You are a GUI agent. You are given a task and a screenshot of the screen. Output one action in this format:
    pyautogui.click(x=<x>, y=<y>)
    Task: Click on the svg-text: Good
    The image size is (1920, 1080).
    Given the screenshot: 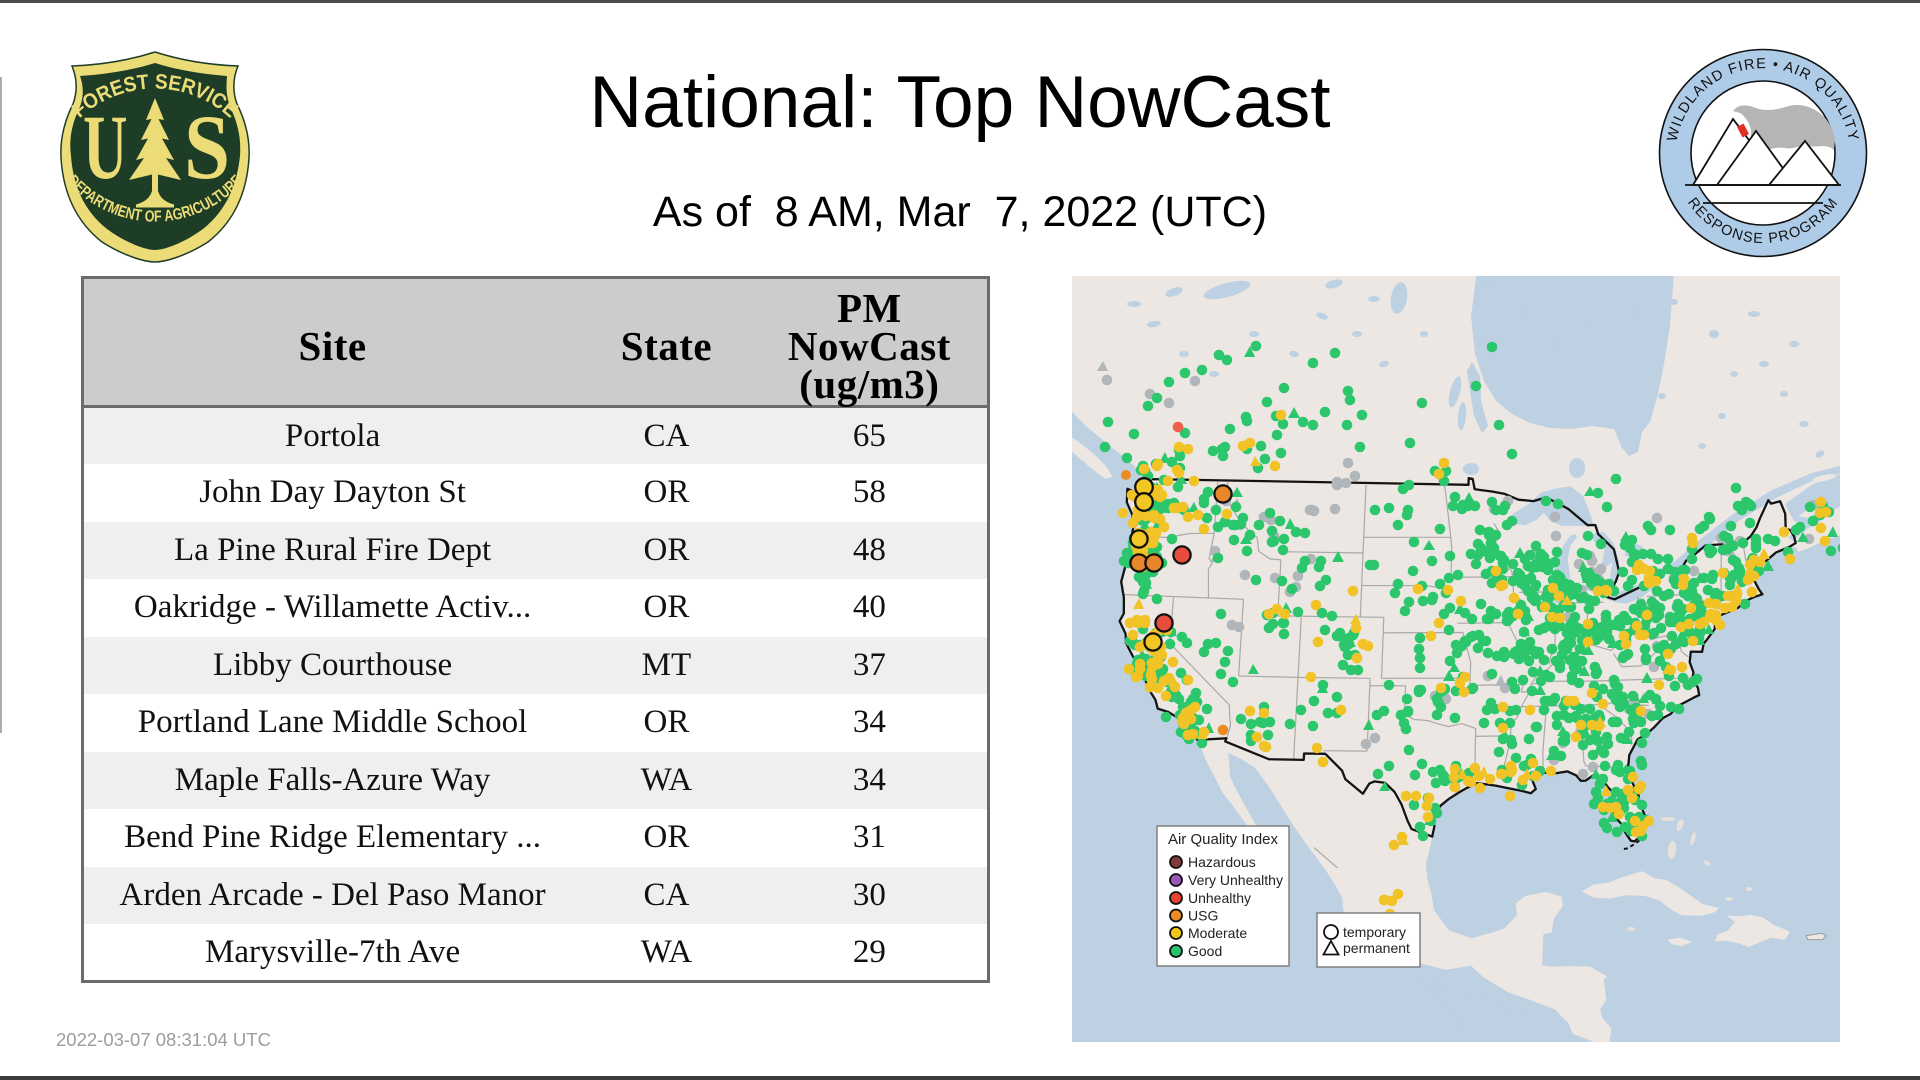 What is the action you would take?
    pyautogui.click(x=1205, y=951)
    